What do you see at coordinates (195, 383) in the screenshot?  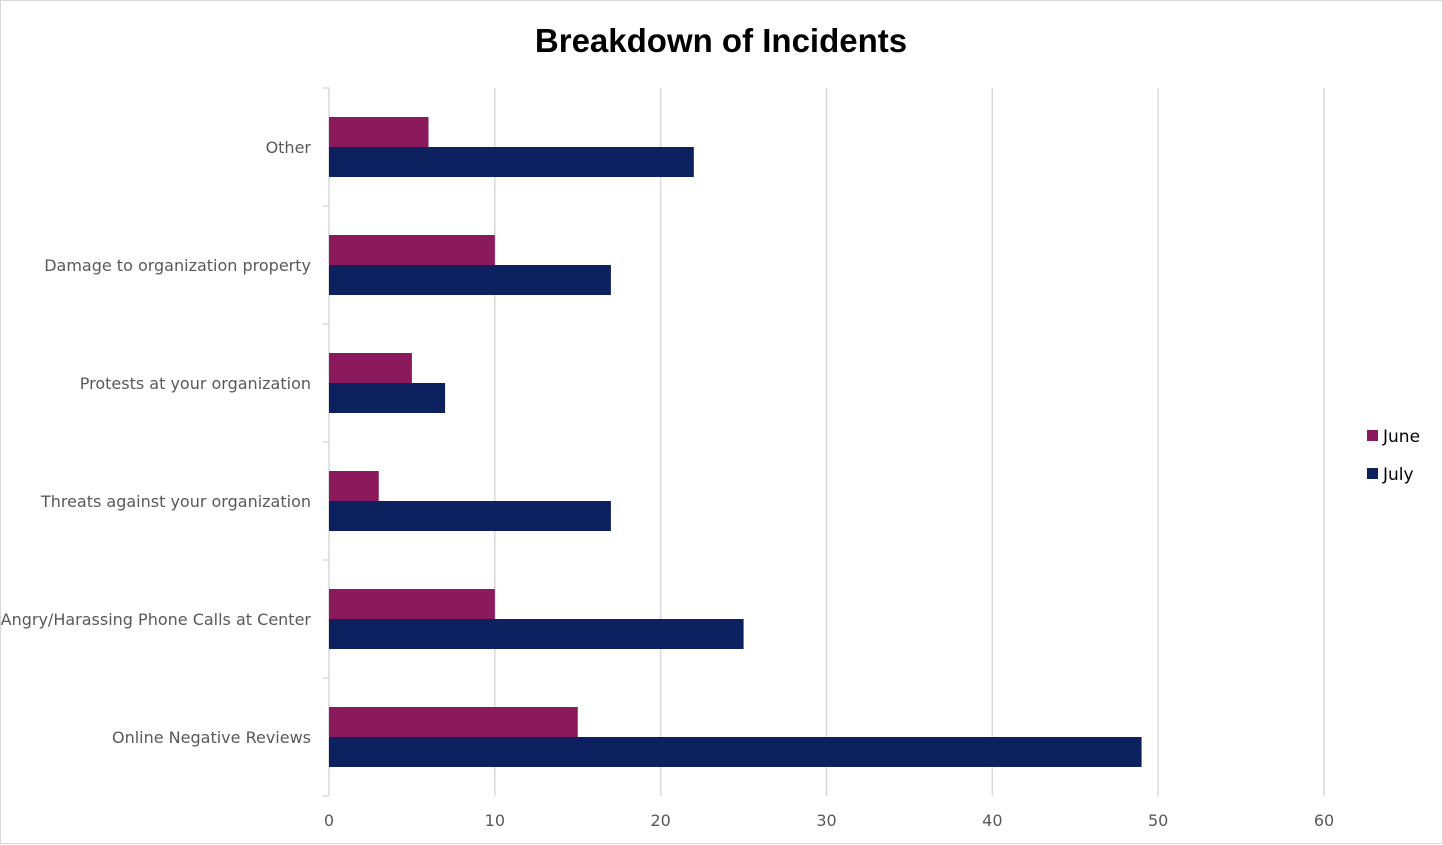 I see `category-label: Protests at your organization` at bounding box center [195, 383].